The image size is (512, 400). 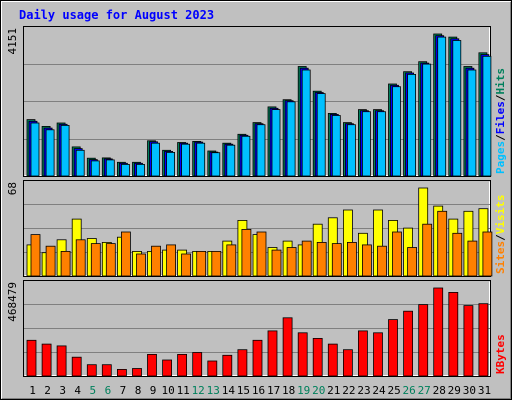 What do you see at coordinates (408, 390) in the screenshot?
I see `x-tick-label-26: 26` at bounding box center [408, 390].